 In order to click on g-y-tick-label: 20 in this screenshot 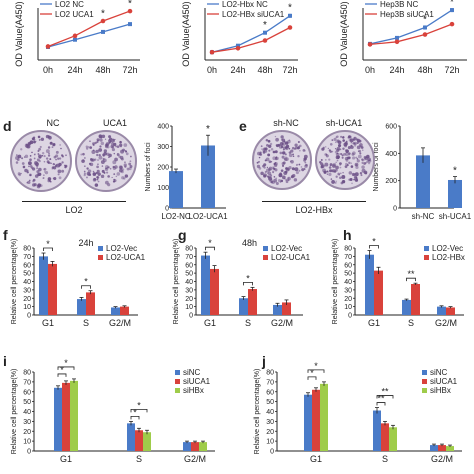, I will do `click(189, 299)`.